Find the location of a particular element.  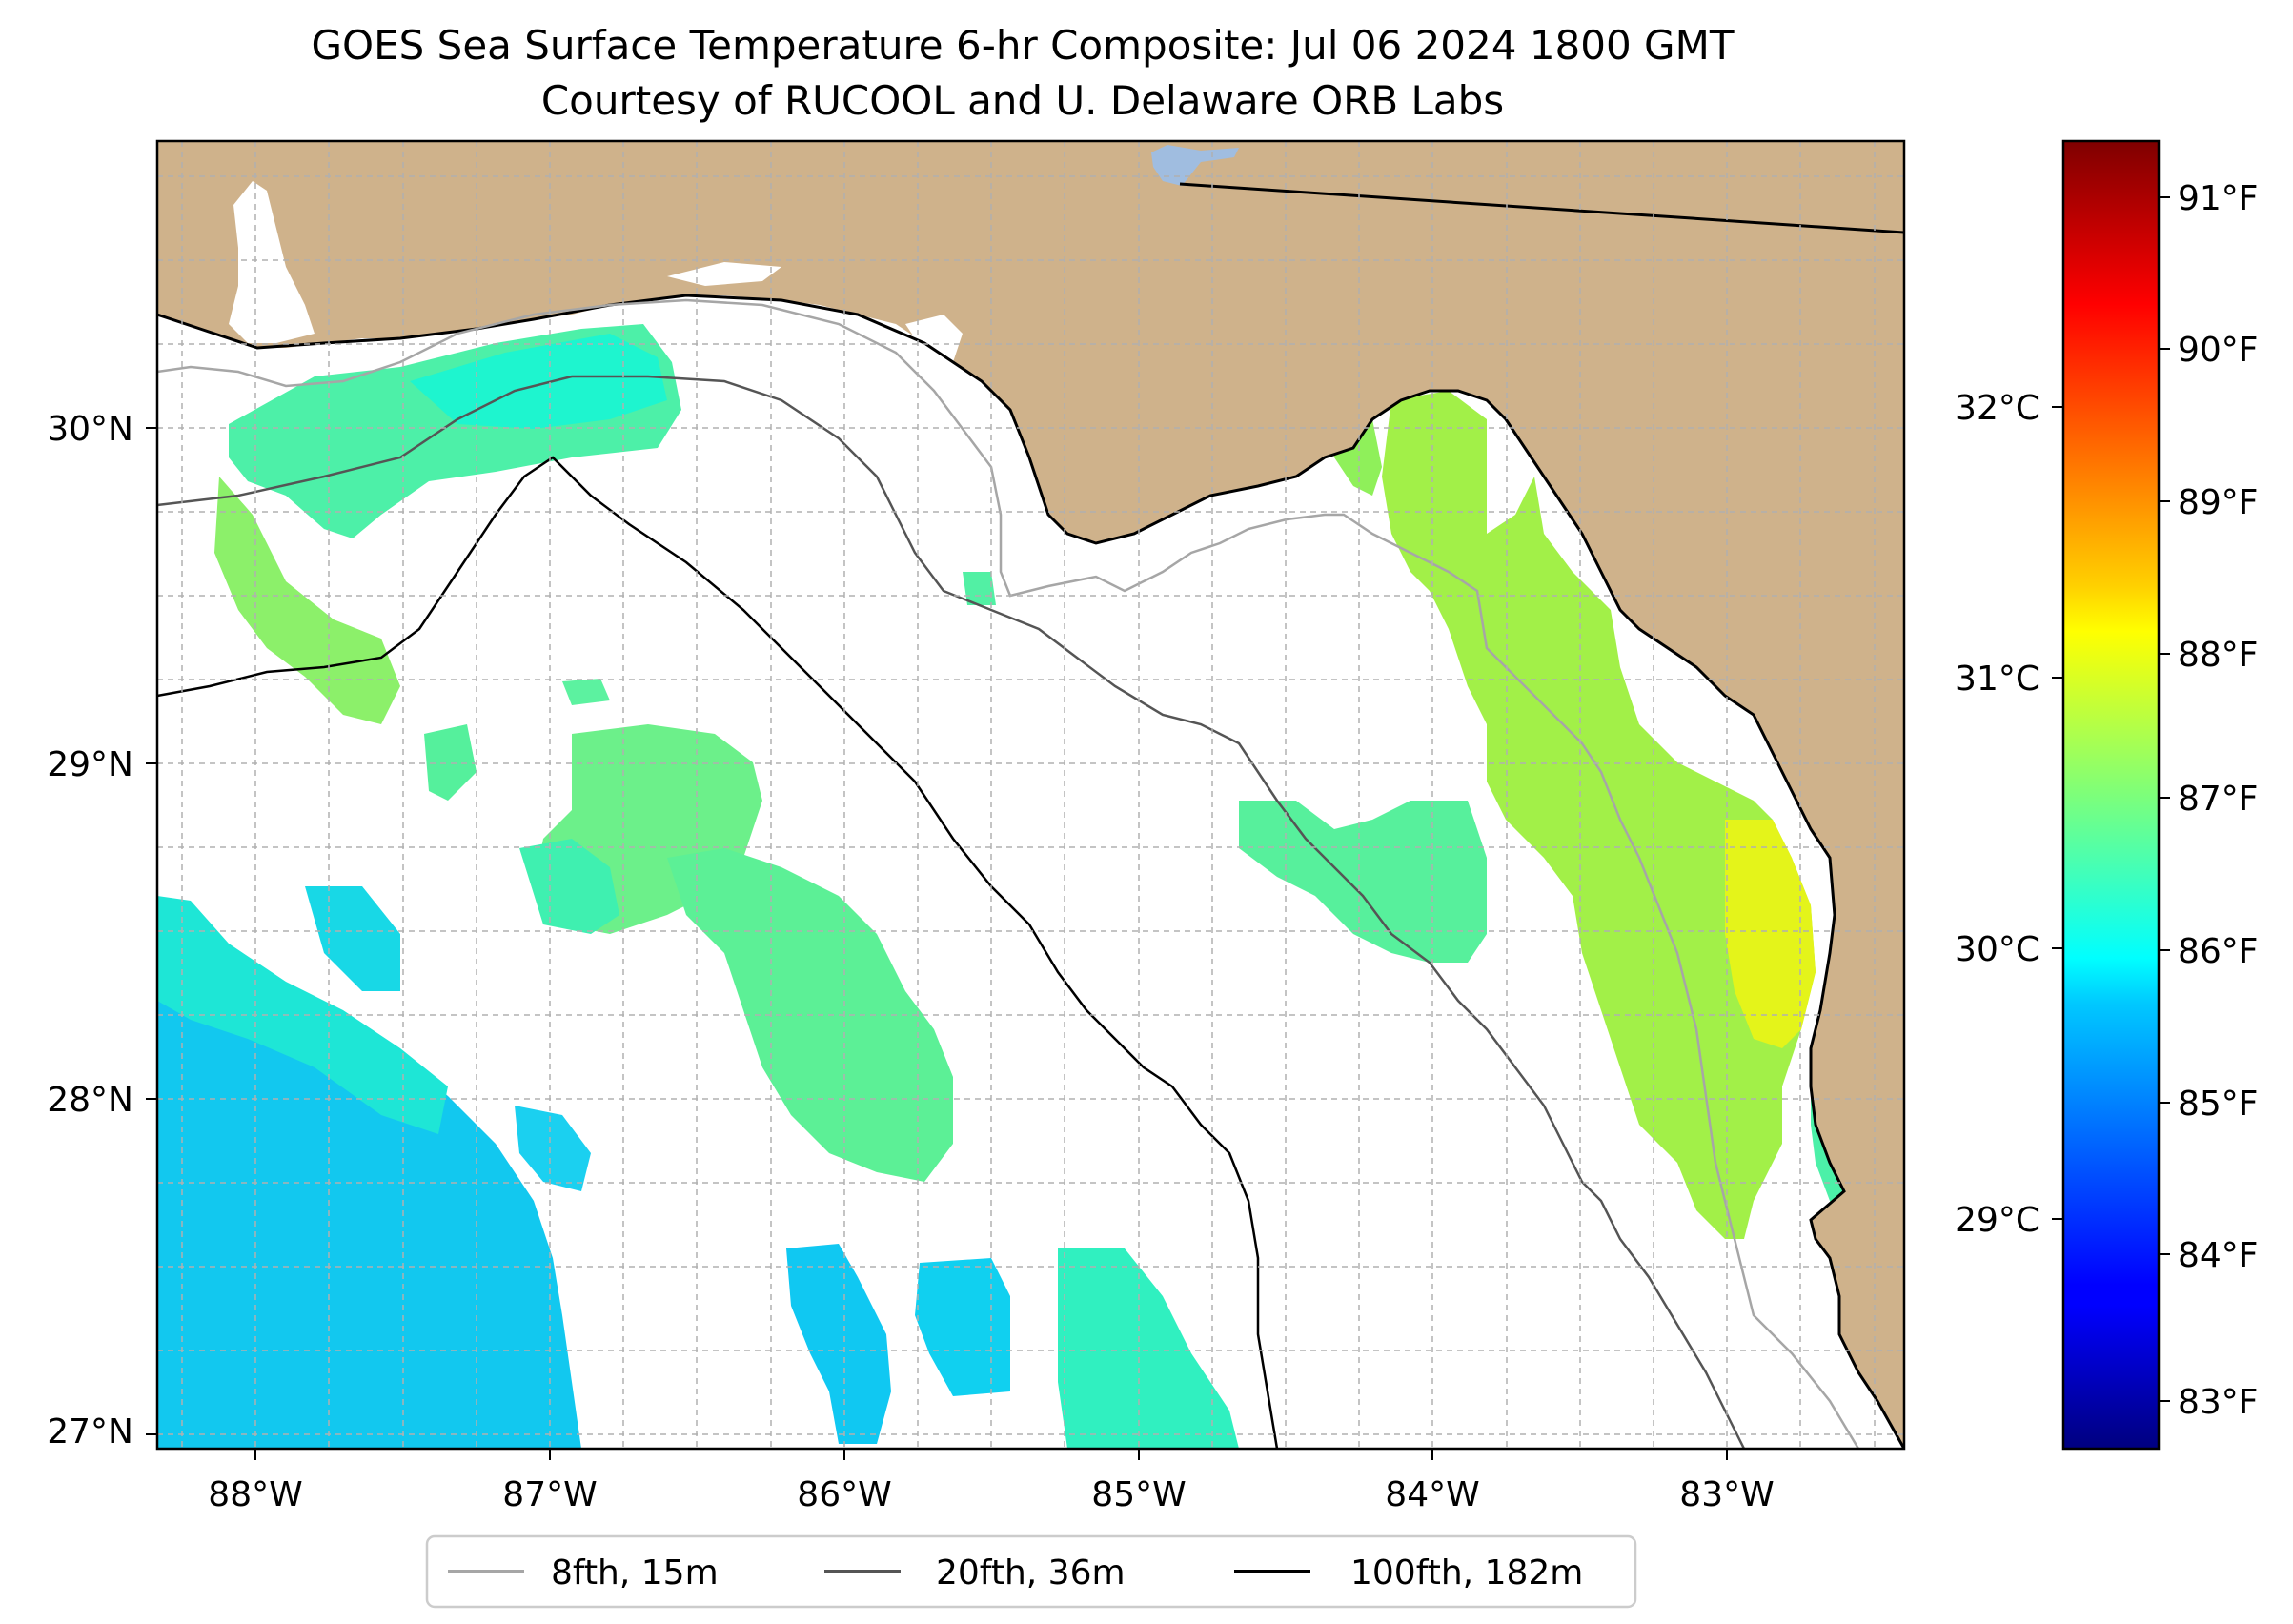

colorbar-celsius-ticks is located at coordinates (2057, 813).